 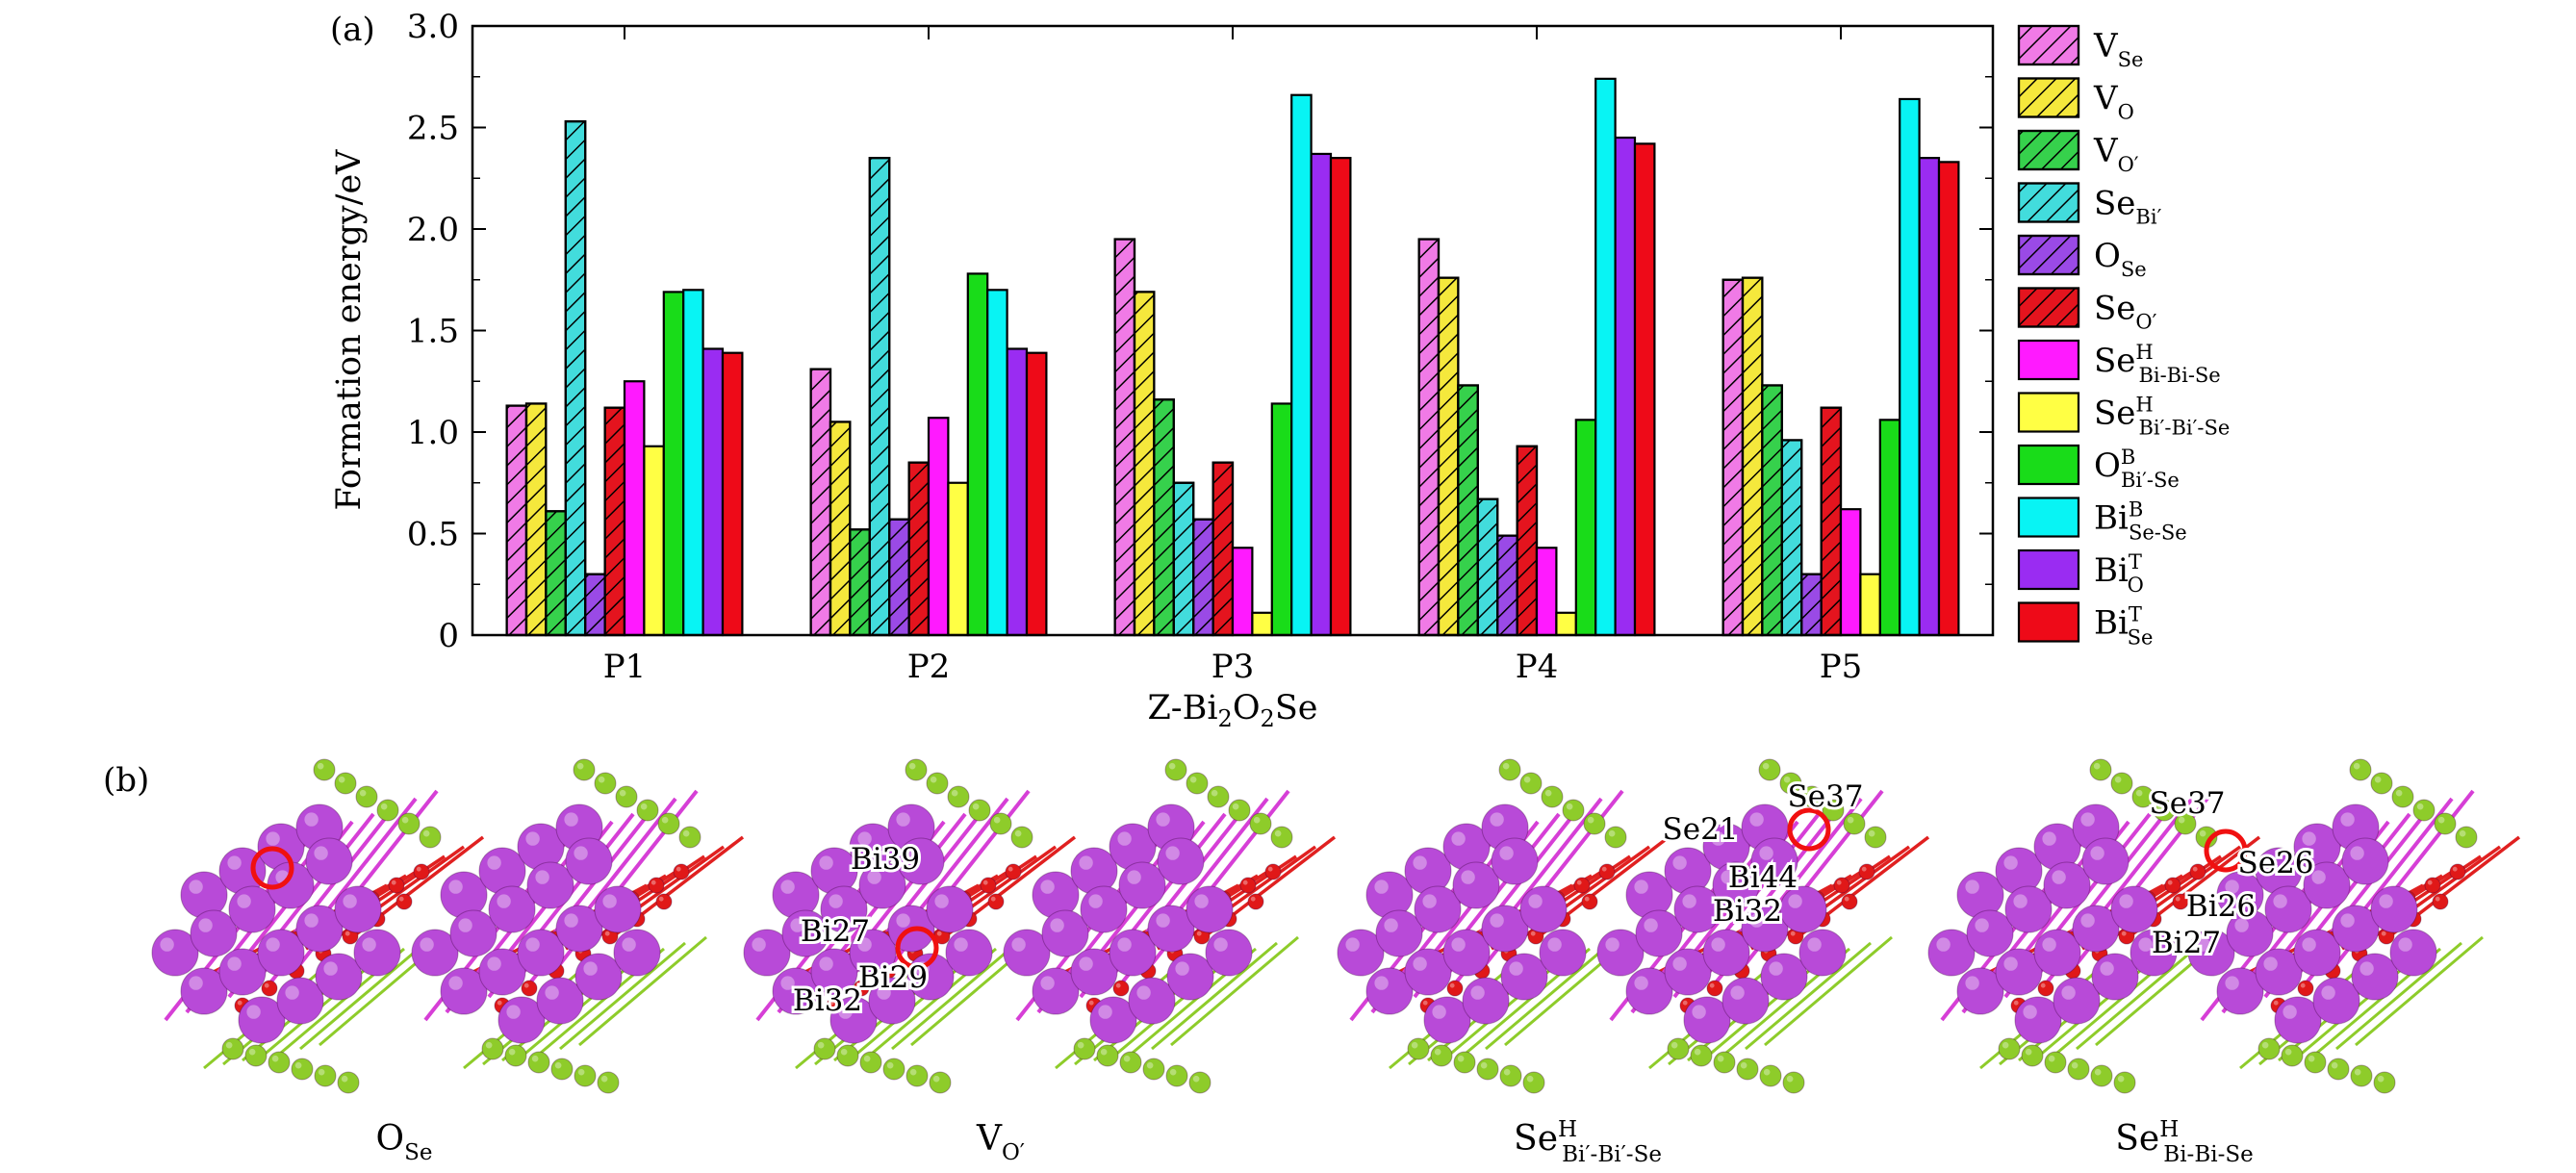 What do you see at coordinates (2123, 416) in the screenshot?
I see `legend-item-8: SeH Bi′-Bi′-Se` at bounding box center [2123, 416].